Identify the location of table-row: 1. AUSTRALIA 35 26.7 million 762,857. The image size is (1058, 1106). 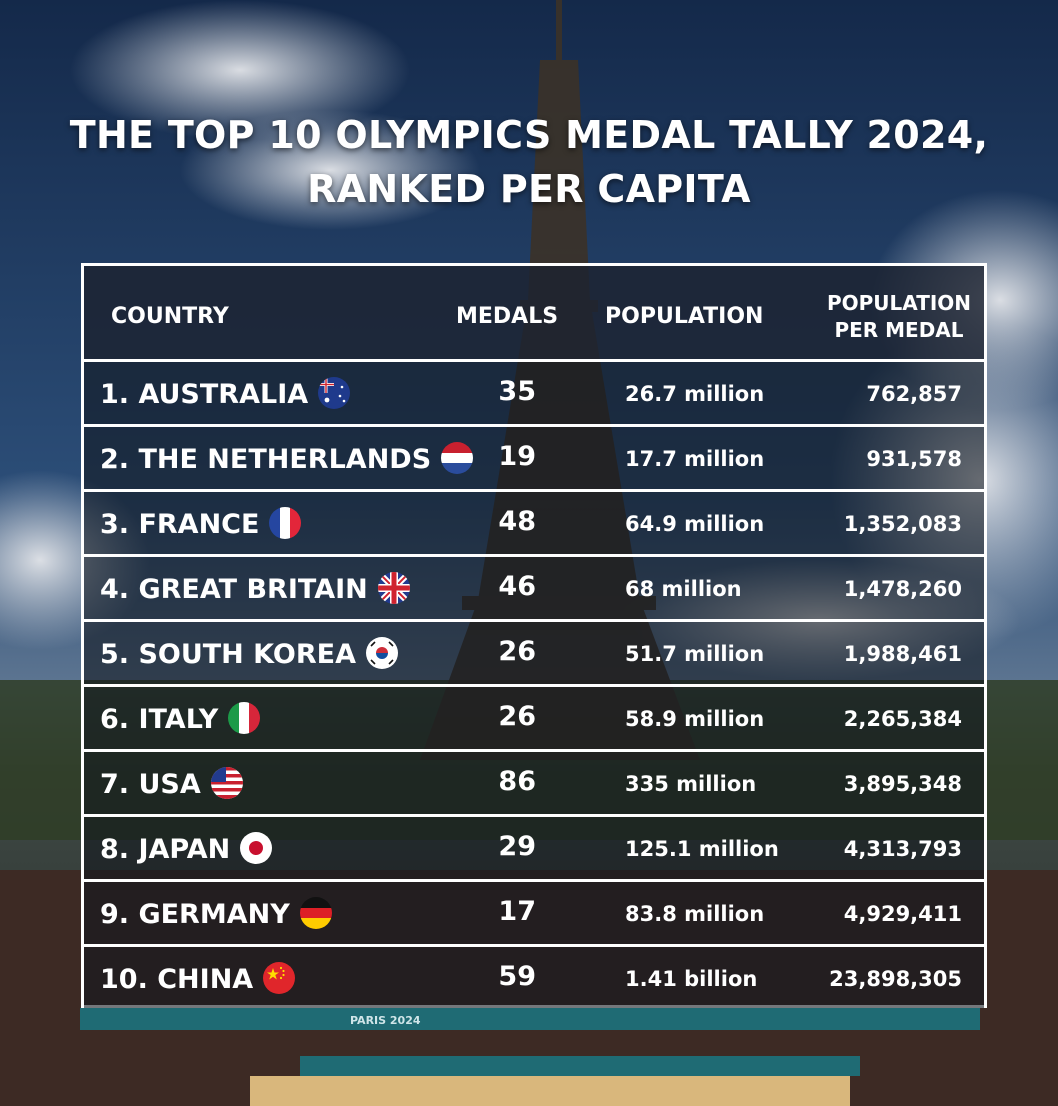
(534, 394).